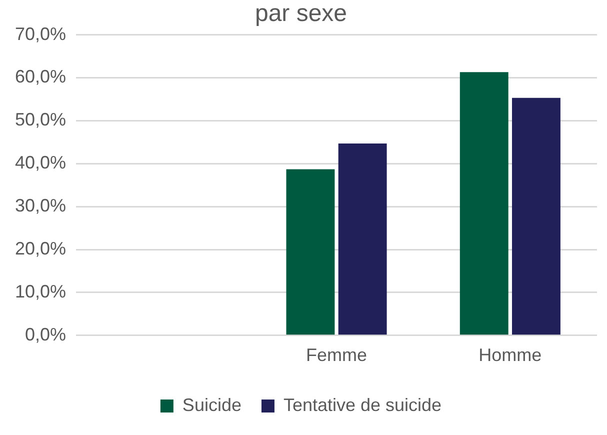 The width and height of the screenshot is (607, 435). Describe the element at coordinates (301, 14) in the screenshot. I see `chart-title: par sexe` at that location.